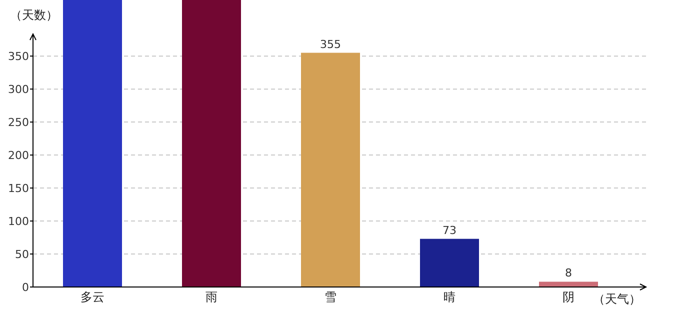  What do you see at coordinates (449, 230) in the screenshot?
I see `data-label: 73` at bounding box center [449, 230].